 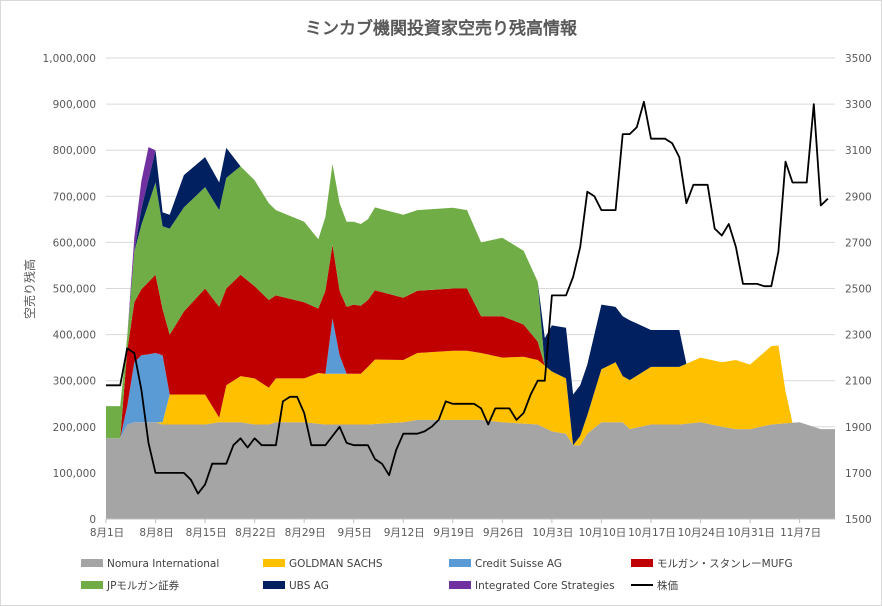 What do you see at coordinates (858, 428) in the screenshot?
I see `y2-tick-label: 1900` at bounding box center [858, 428].